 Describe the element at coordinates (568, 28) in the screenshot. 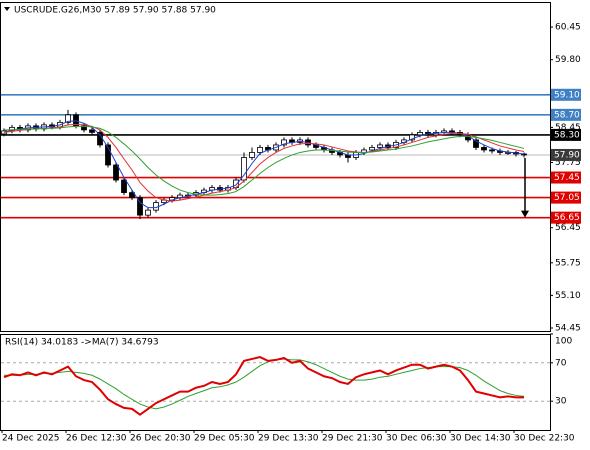

I see `y-tick-label: 60.45` at that location.